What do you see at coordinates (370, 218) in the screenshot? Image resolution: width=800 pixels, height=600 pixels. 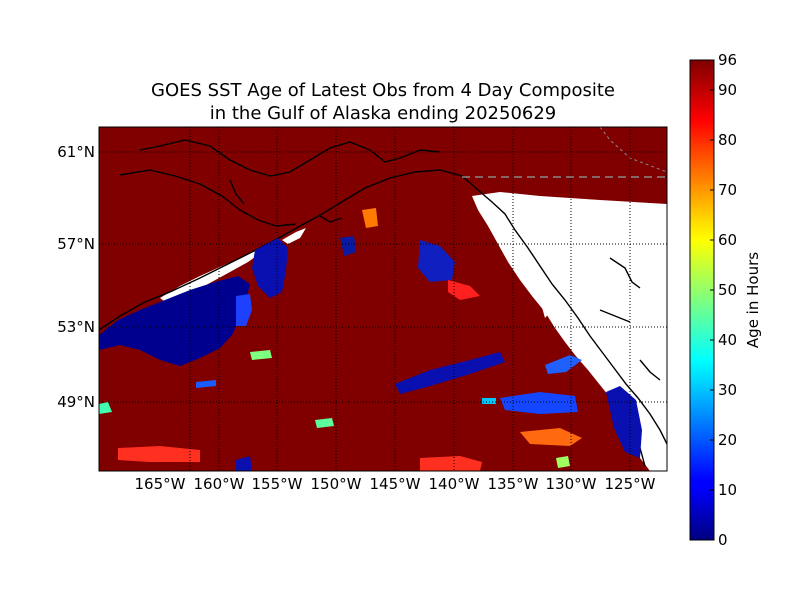 I see `orange-patch-north` at bounding box center [370, 218].